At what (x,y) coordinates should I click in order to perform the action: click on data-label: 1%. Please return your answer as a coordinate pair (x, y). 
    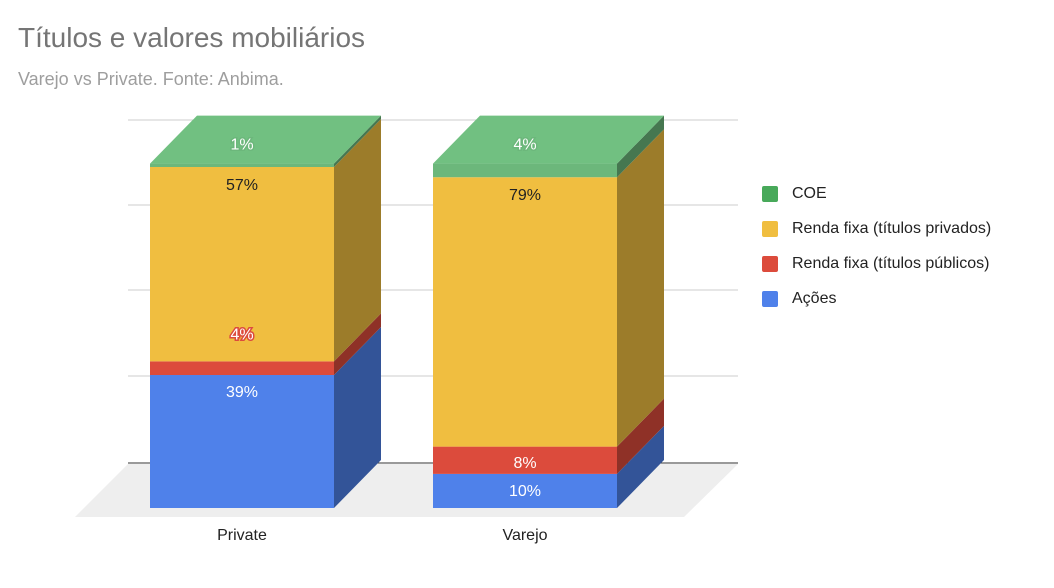
    Looking at the image, I should click on (241, 145).